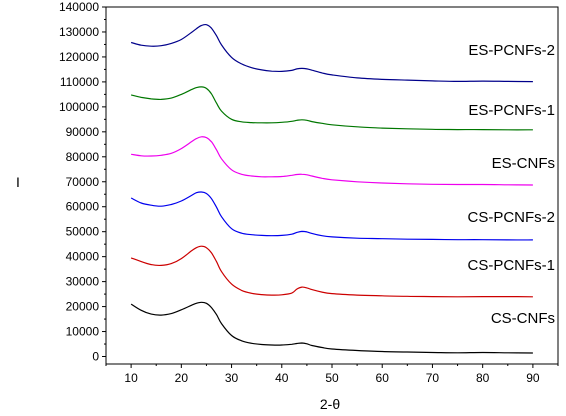 The height and width of the screenshot is (416, 566). I want to click on y-tick-label: 40000, so click(83, 257).